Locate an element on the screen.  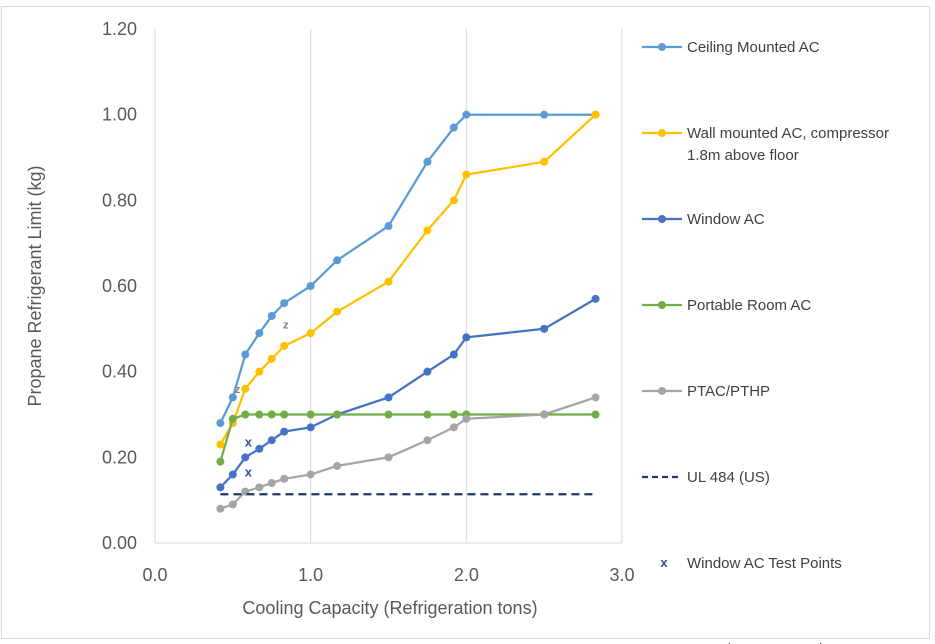
legend-label: Window AC is located at coordinates (726, 219).